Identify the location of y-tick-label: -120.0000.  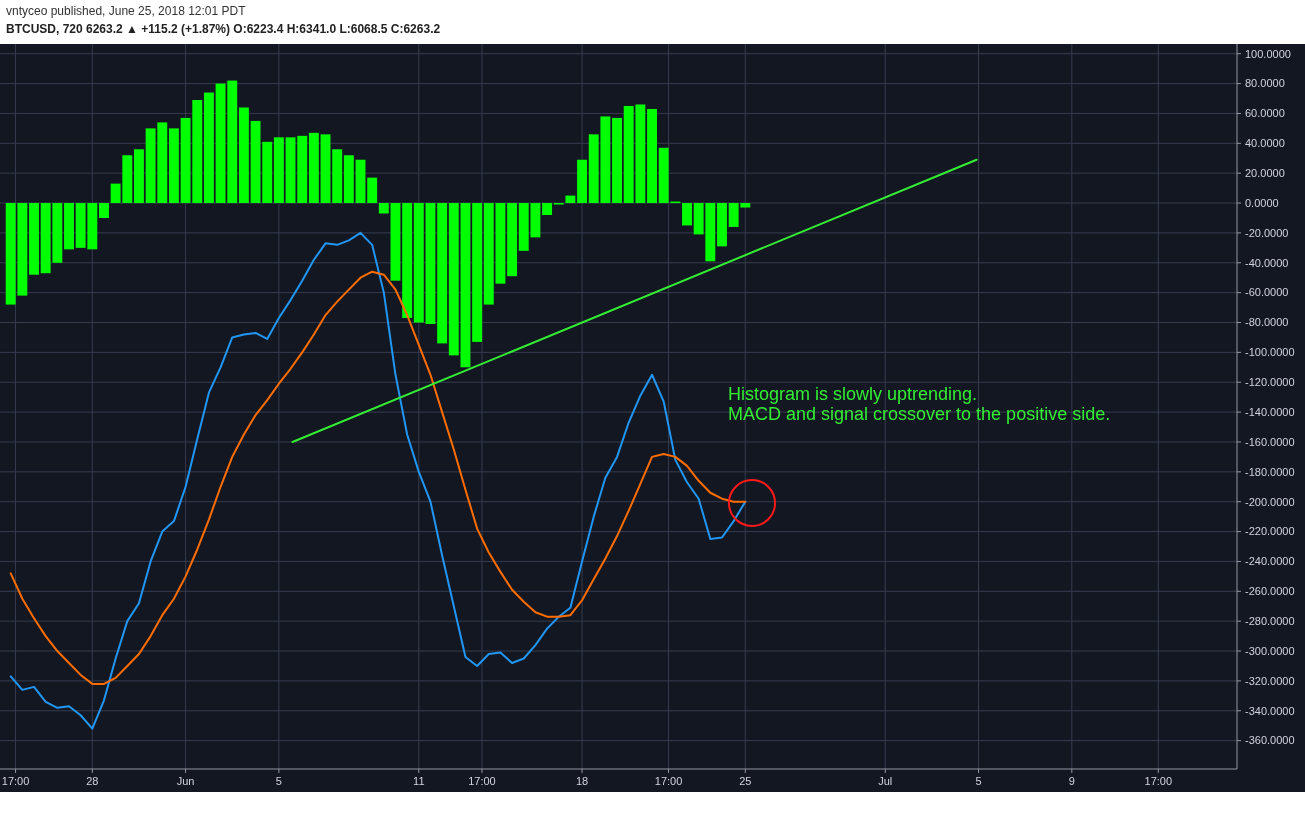
(1270, 382).